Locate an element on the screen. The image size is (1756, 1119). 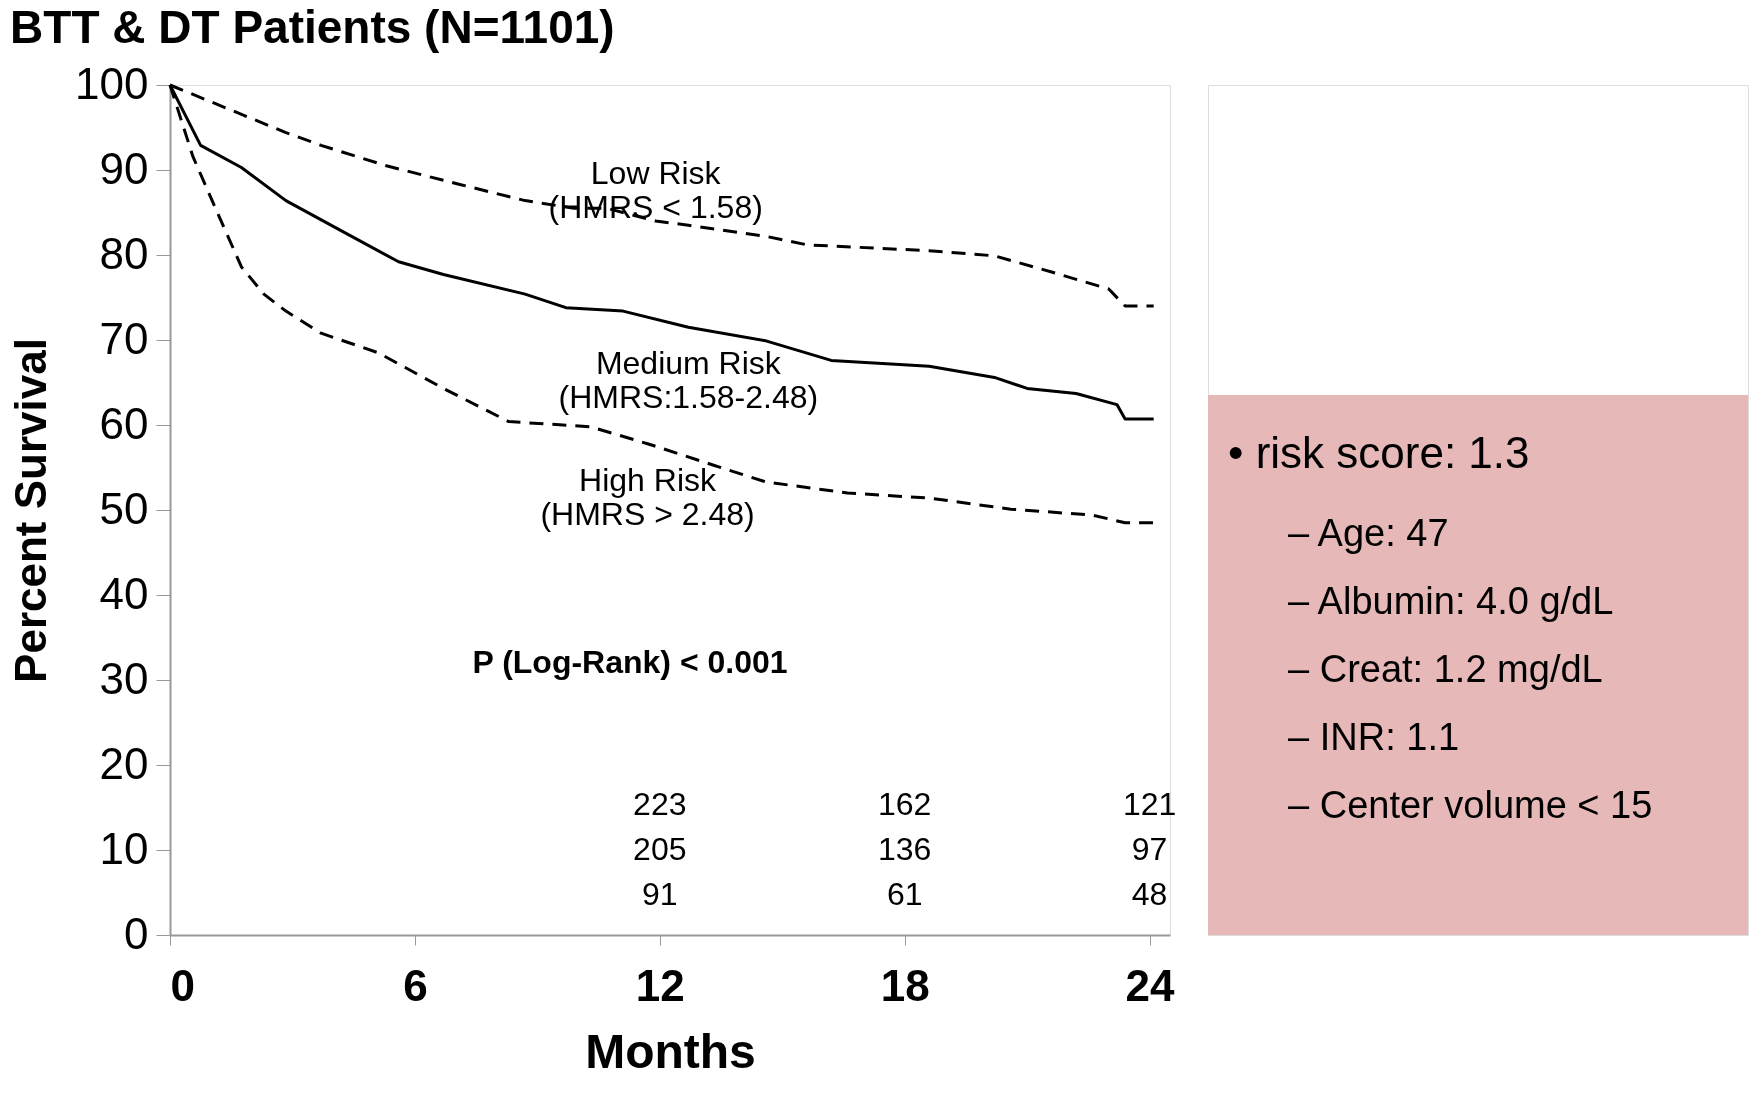
series-label: High Risk (HMRS > 2.48) is located at coordinates (647, 496).